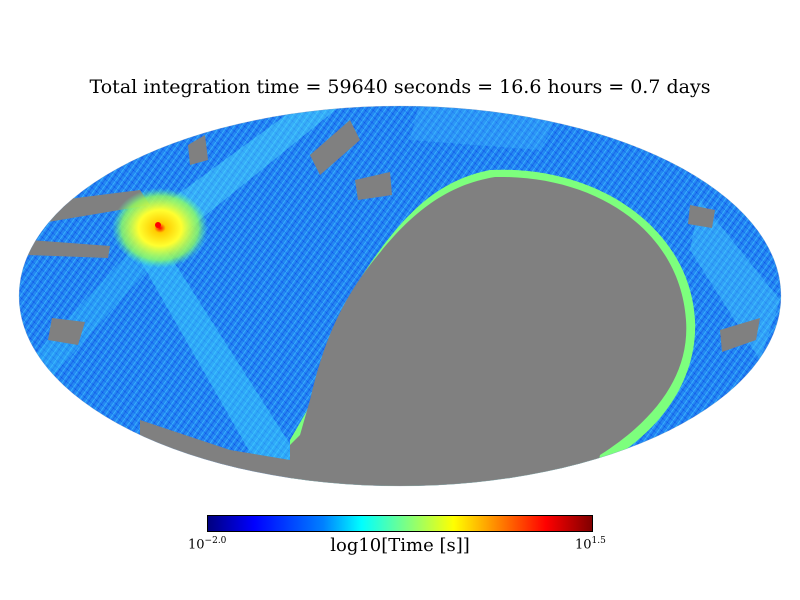 This screenshot has height=600, width=800. I want to click on hotspot-peak, so click(158, 225).